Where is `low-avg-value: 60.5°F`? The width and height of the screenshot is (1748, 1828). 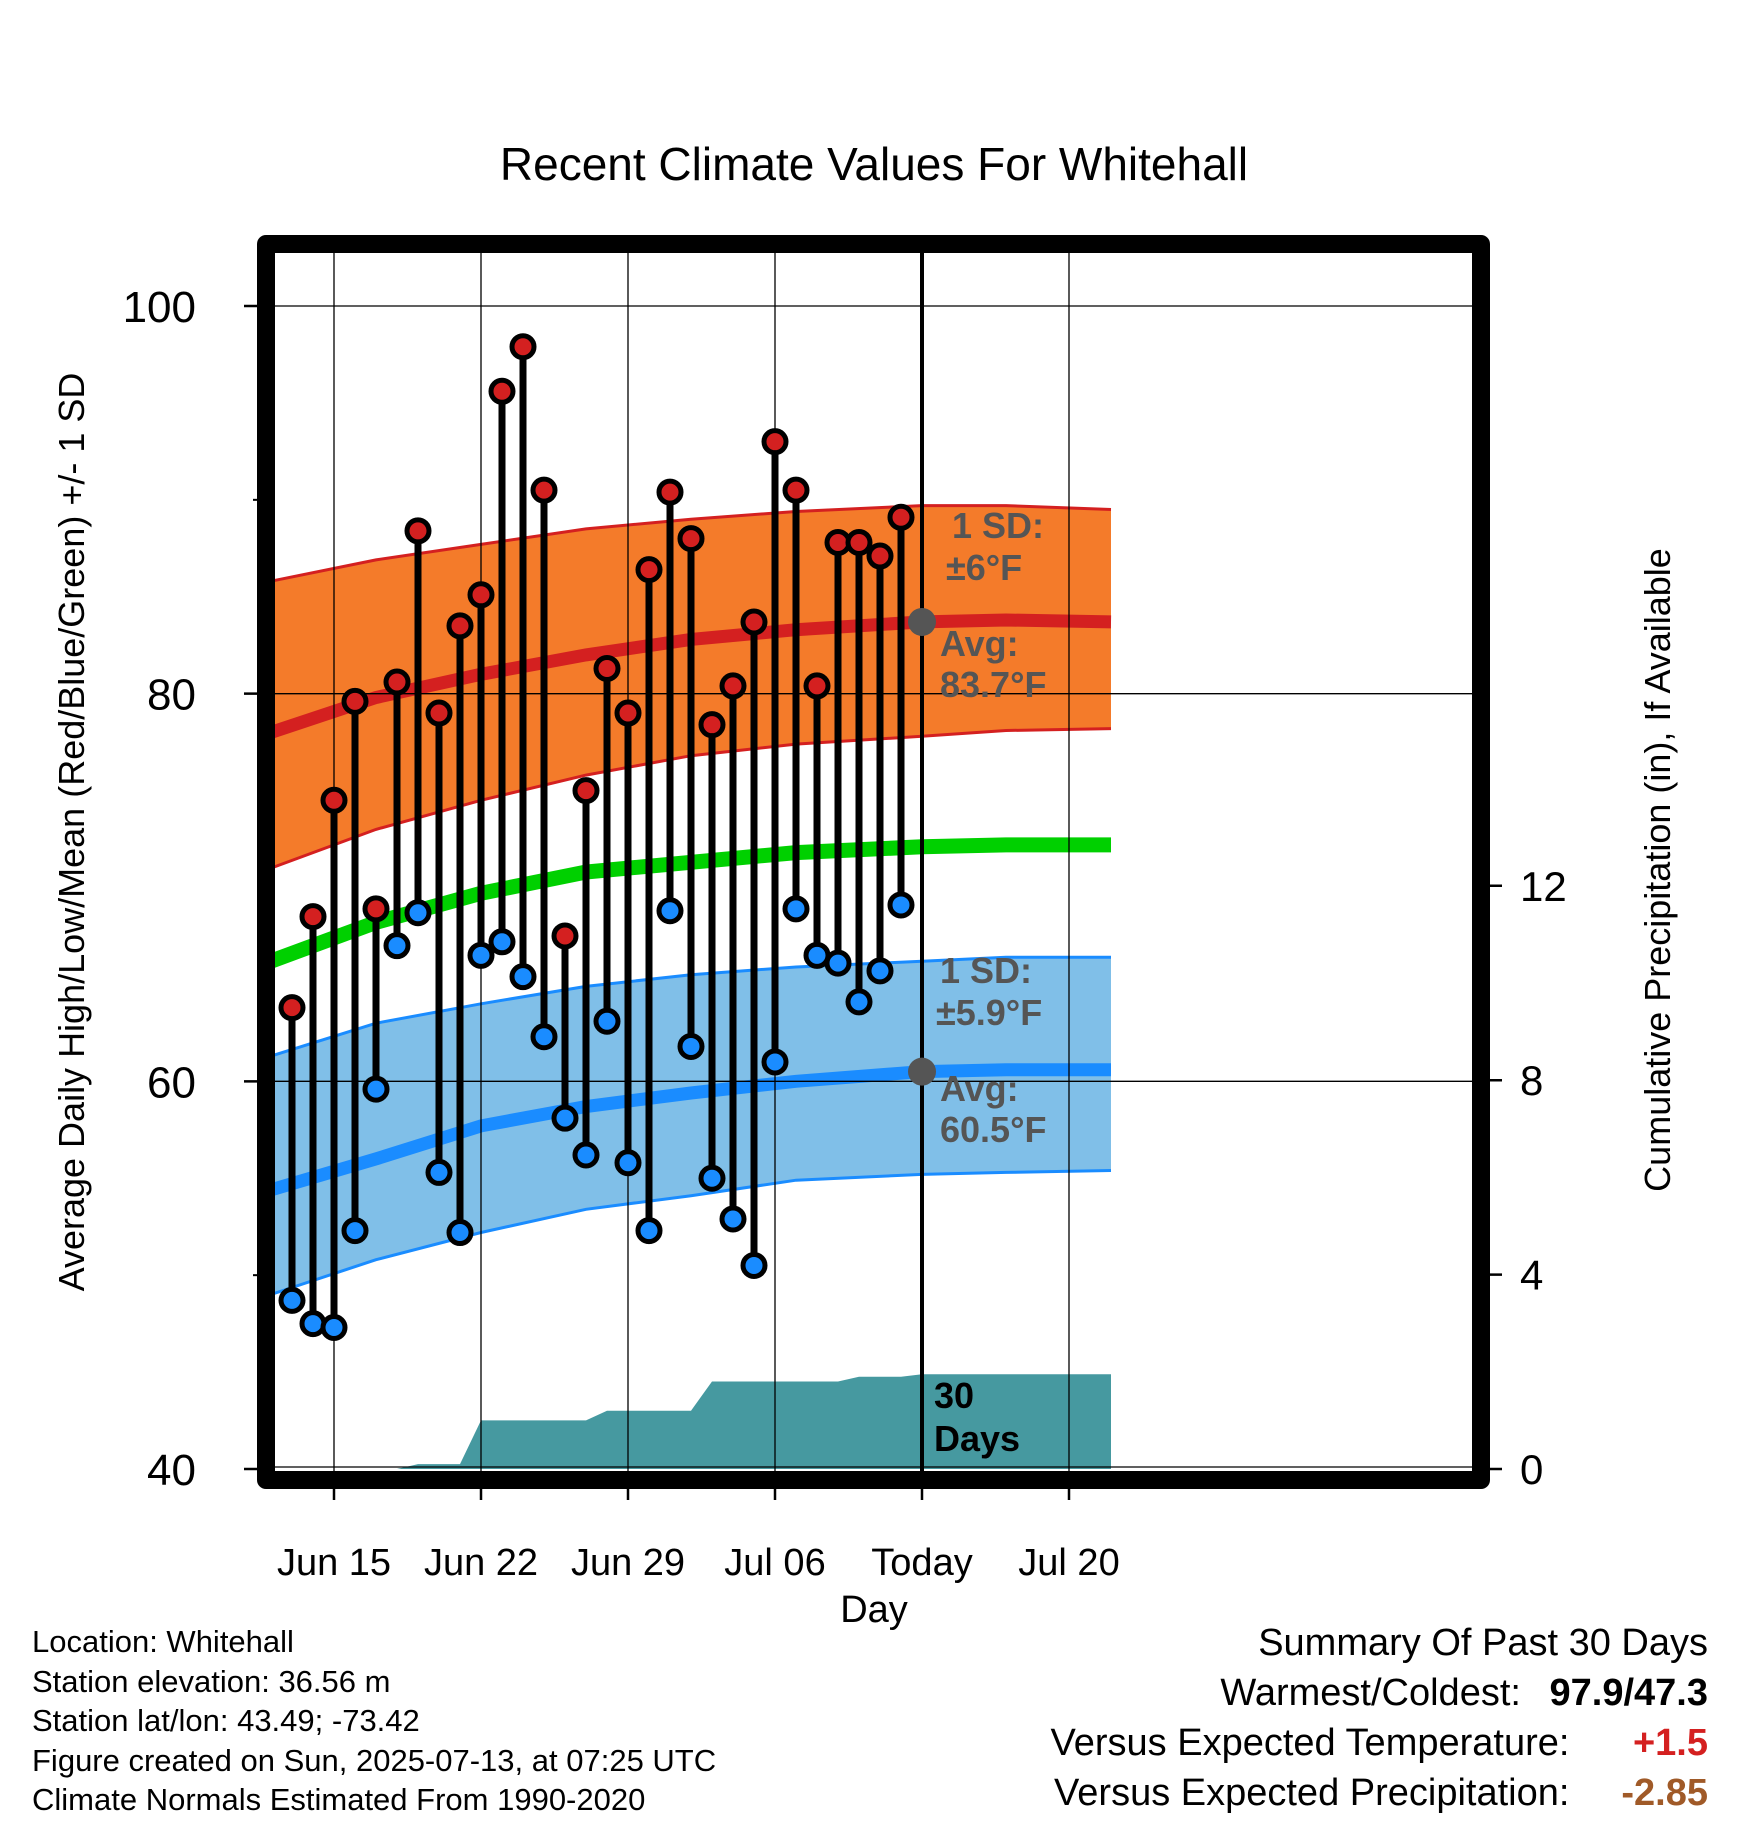
low-avg-value: 60.5°F is located at coordinates (993, 1129).